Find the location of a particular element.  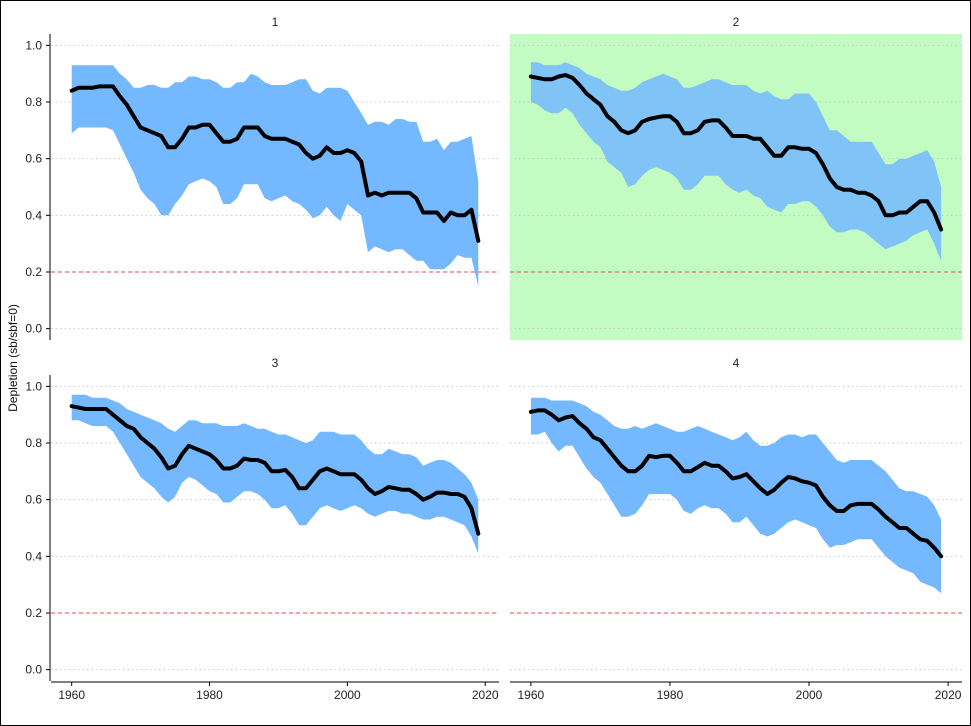

panel-3-y-tick-label-0: 0.0 is located at coordinates (33, 670).